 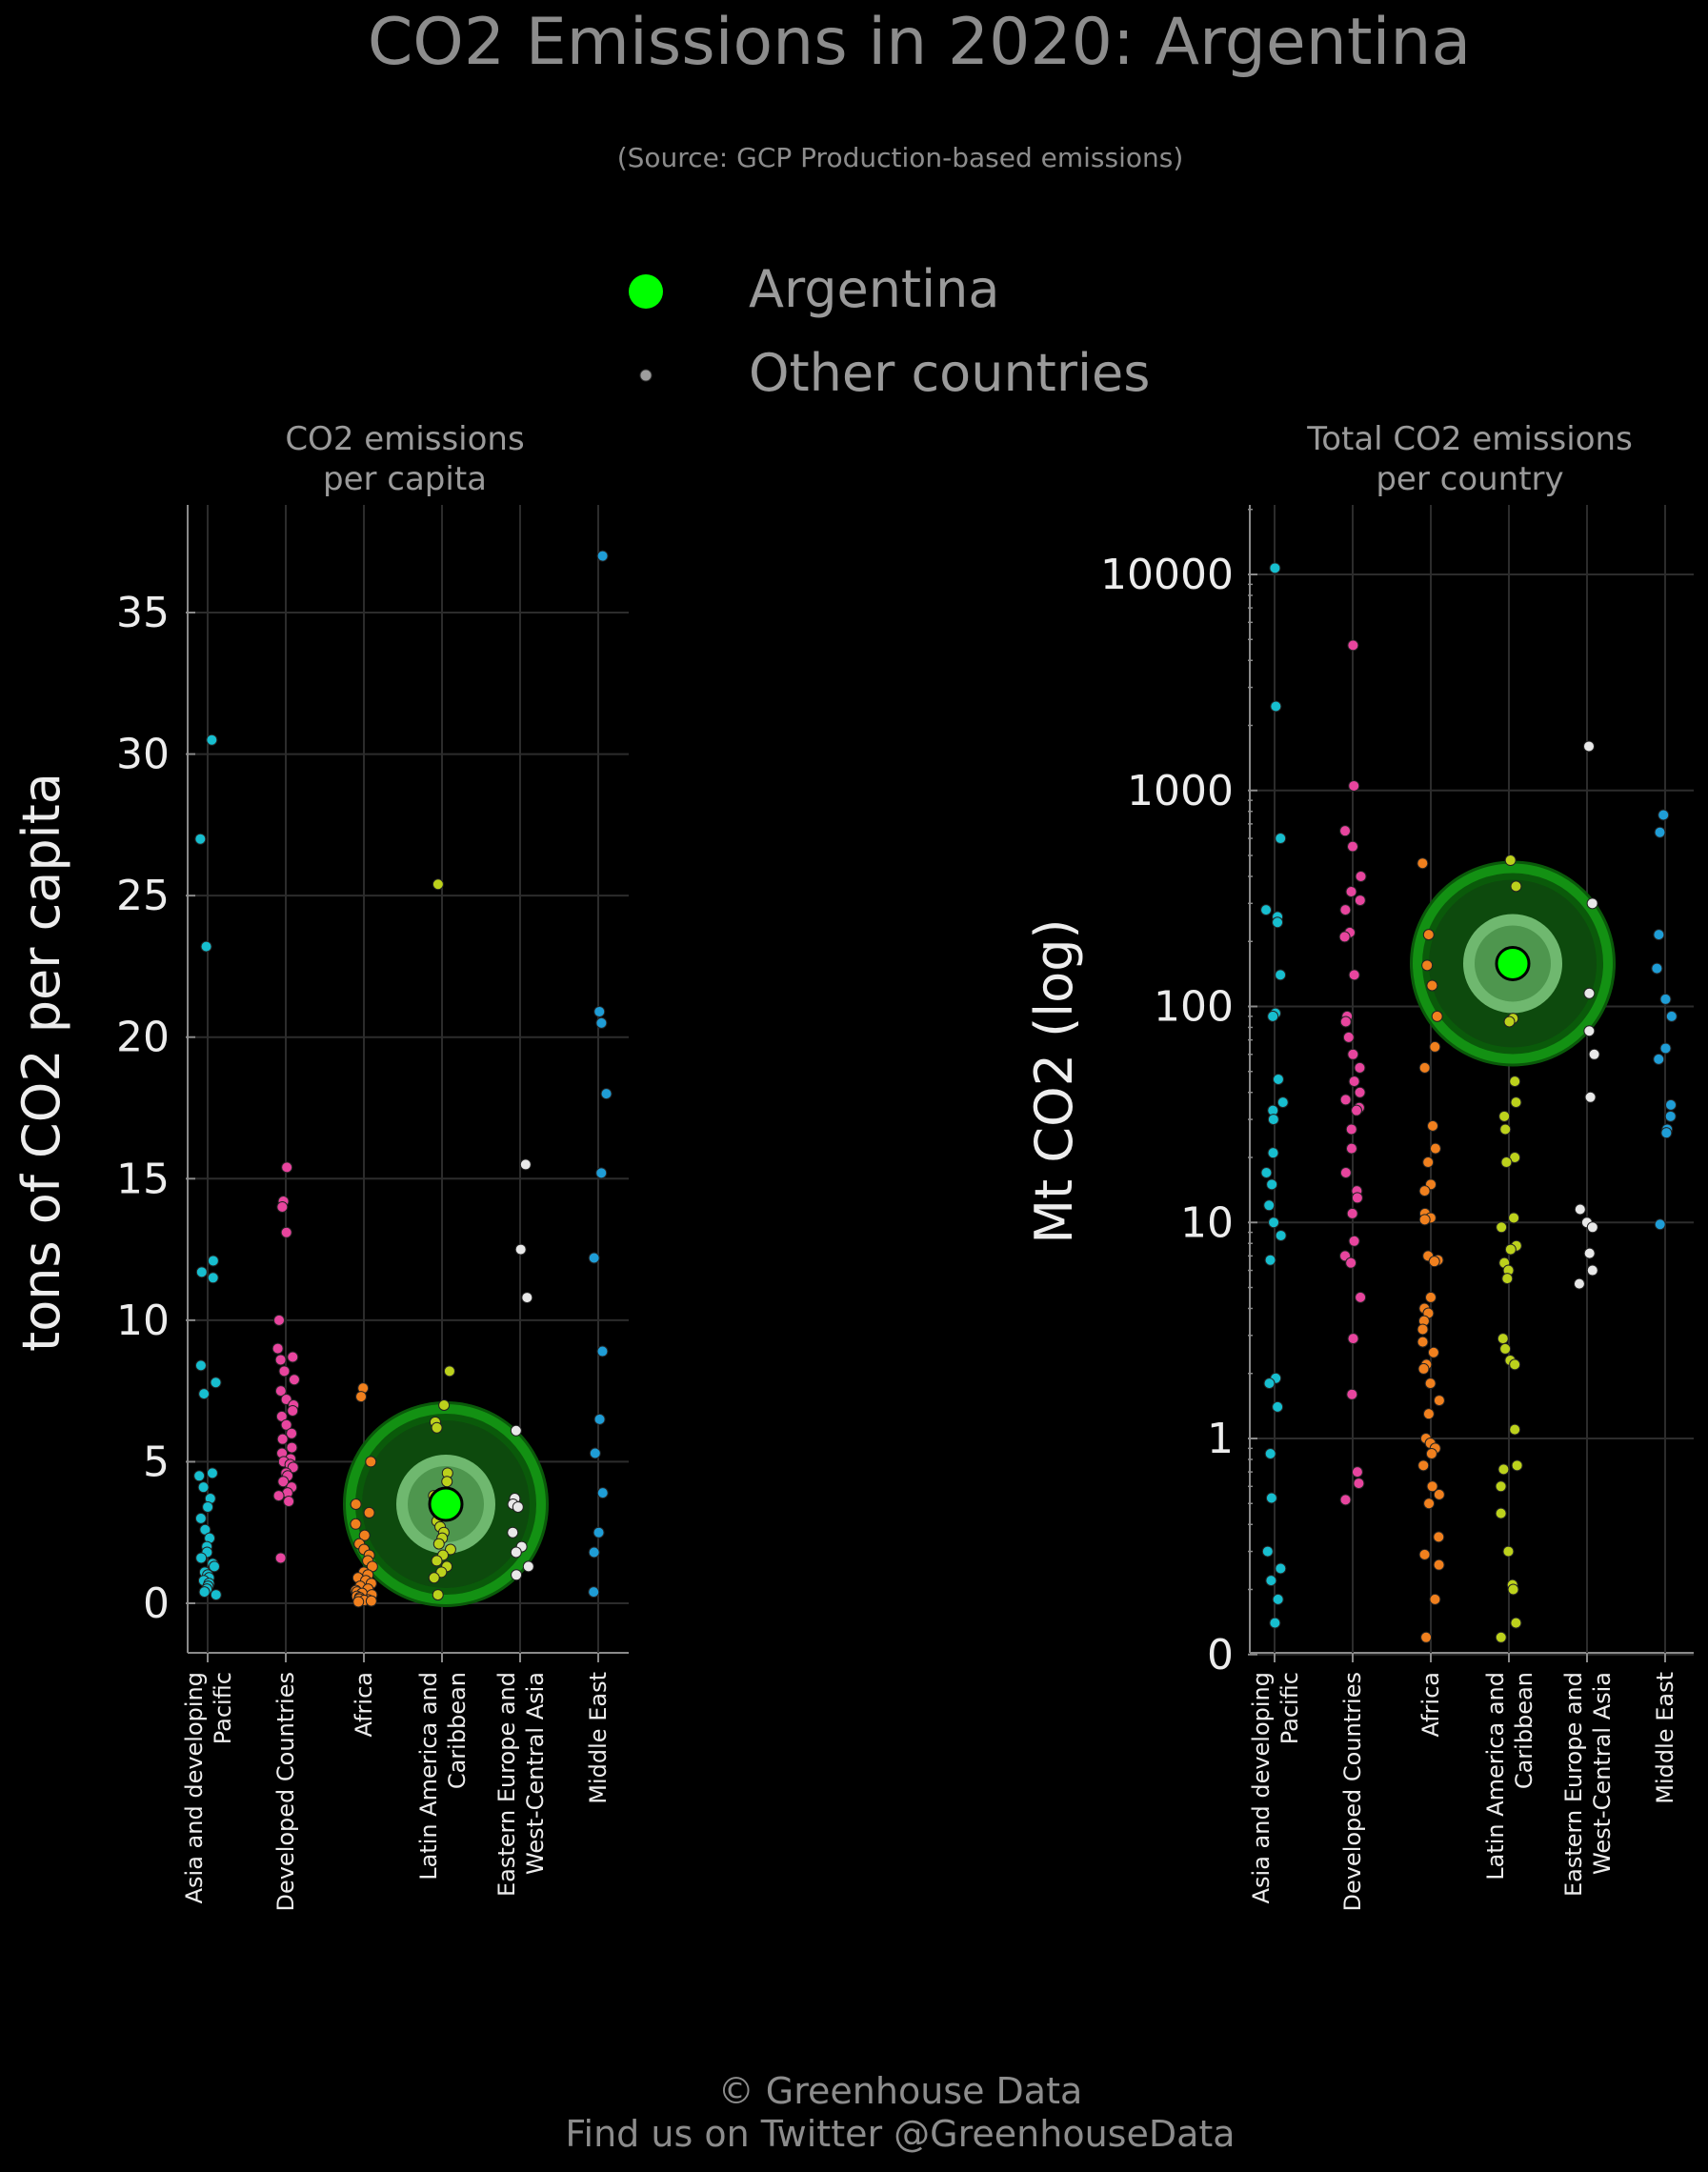 I want to click on x-category-label: Middle East, so click(x=599, y=1738).